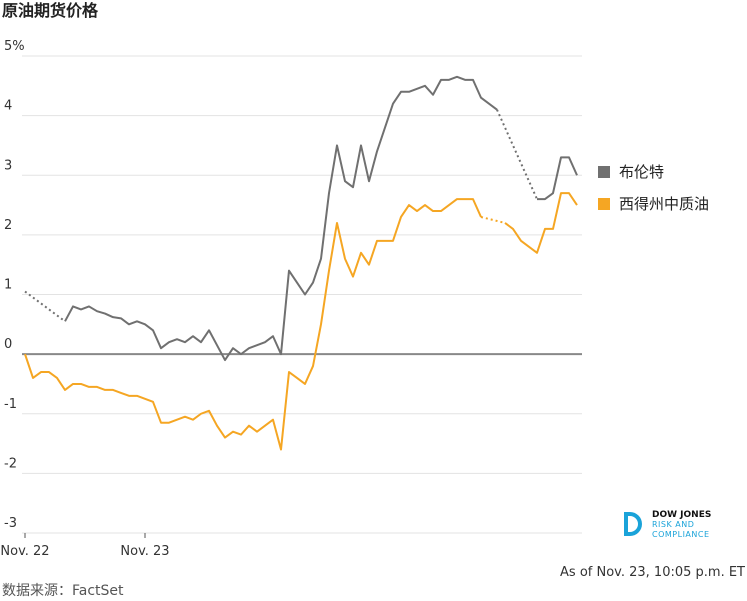 Image resolution: width=747 pixels, height=601 pixels. Describe the element at coordinates (652, 572) in the screenshot. I see `note: As of Nov. 23, 10:05 p.m. ET` at that location.